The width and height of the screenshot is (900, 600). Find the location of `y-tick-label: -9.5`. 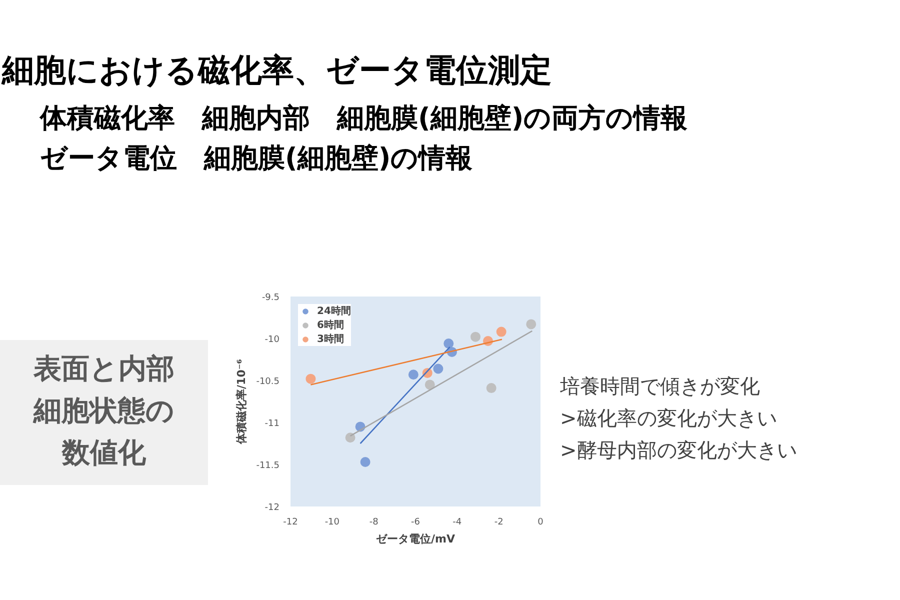

y-tick-label: -9.5 is located at coordinates (271, 298).